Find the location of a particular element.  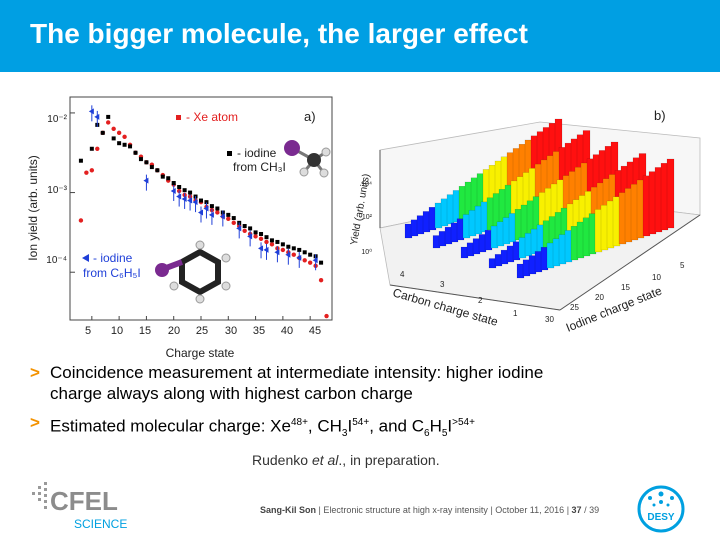

bullet-text: , CH is located at coordinates (324, 426).